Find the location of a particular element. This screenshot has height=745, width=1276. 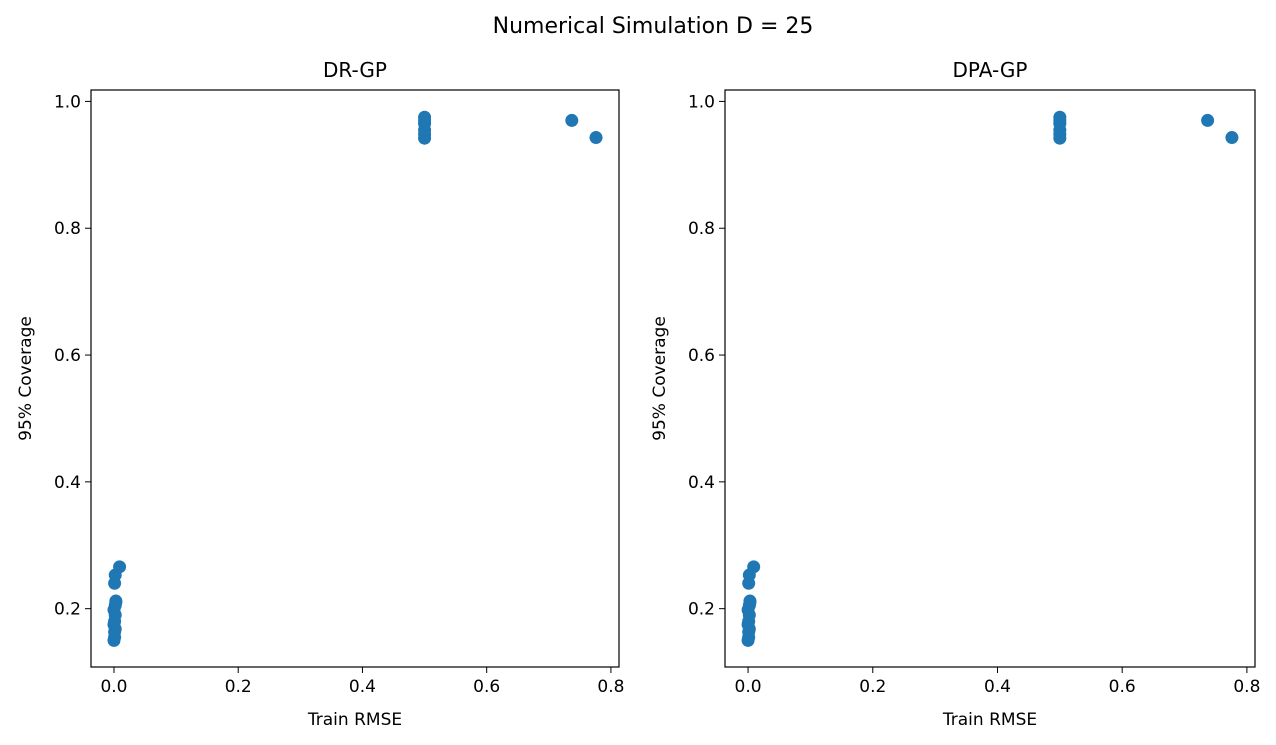

subplot-title: DPA-GP is located at coordinates (990, 70).